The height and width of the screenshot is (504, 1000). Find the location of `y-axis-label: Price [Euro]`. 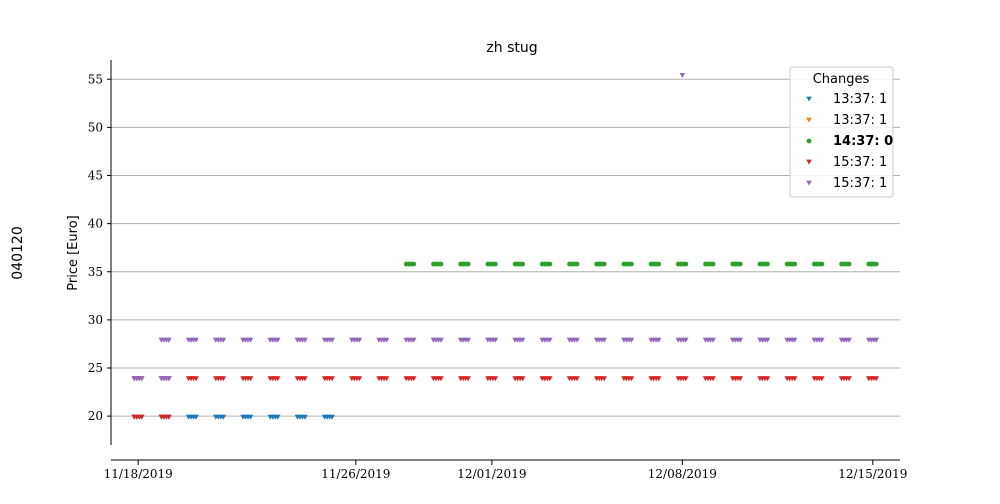

y-axis-label: Price [Euro] is located at coordinates (73, 252).